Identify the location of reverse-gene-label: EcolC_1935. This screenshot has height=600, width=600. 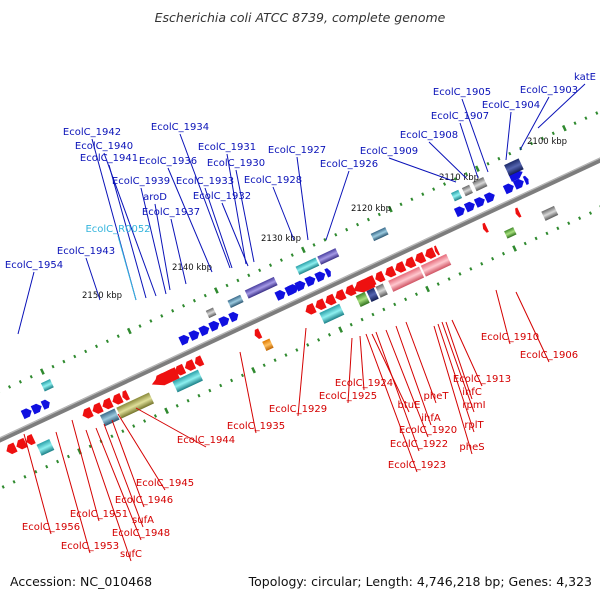
(256, 426).